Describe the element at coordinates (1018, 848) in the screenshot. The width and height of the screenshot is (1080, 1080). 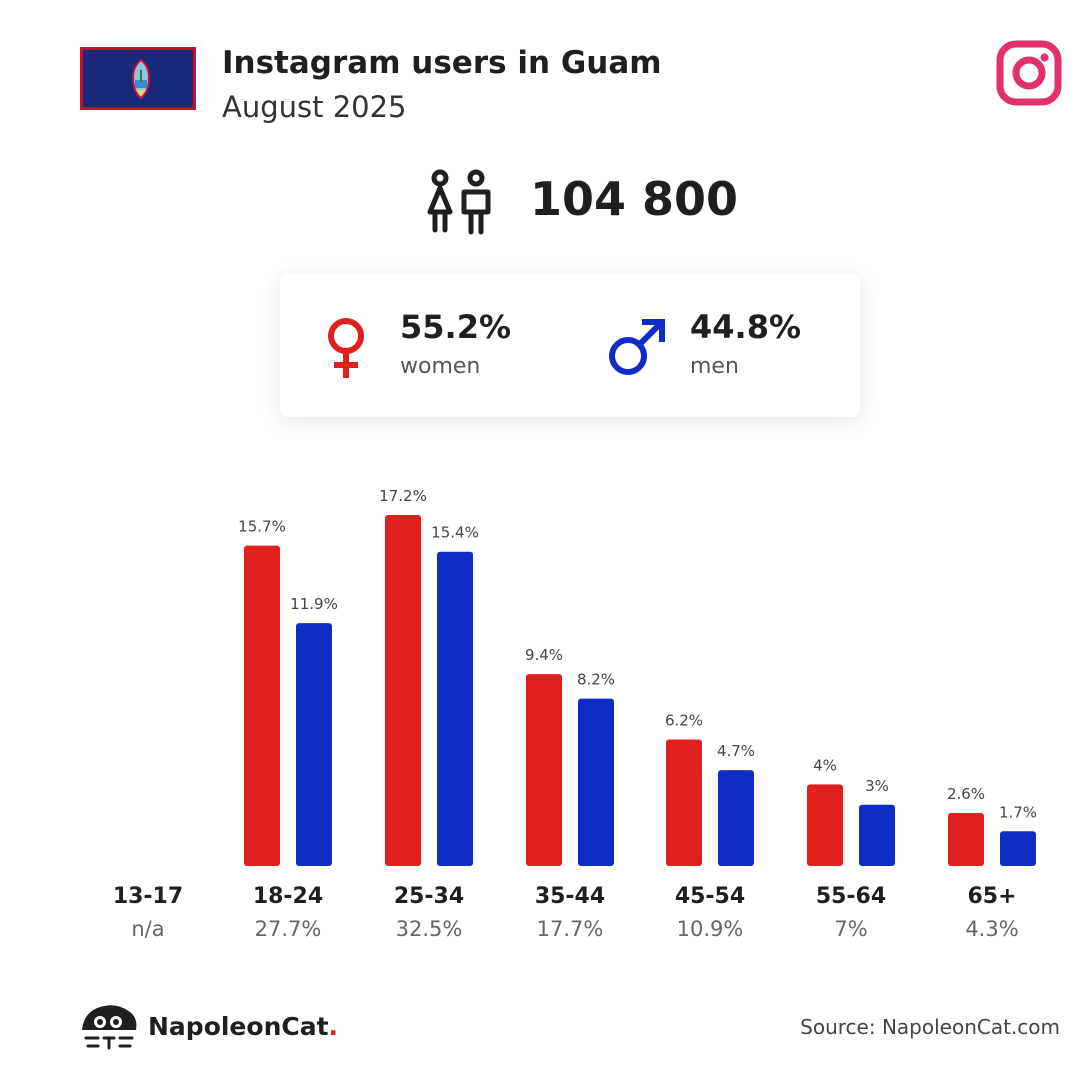
I see `bar-men-65+` at that location.